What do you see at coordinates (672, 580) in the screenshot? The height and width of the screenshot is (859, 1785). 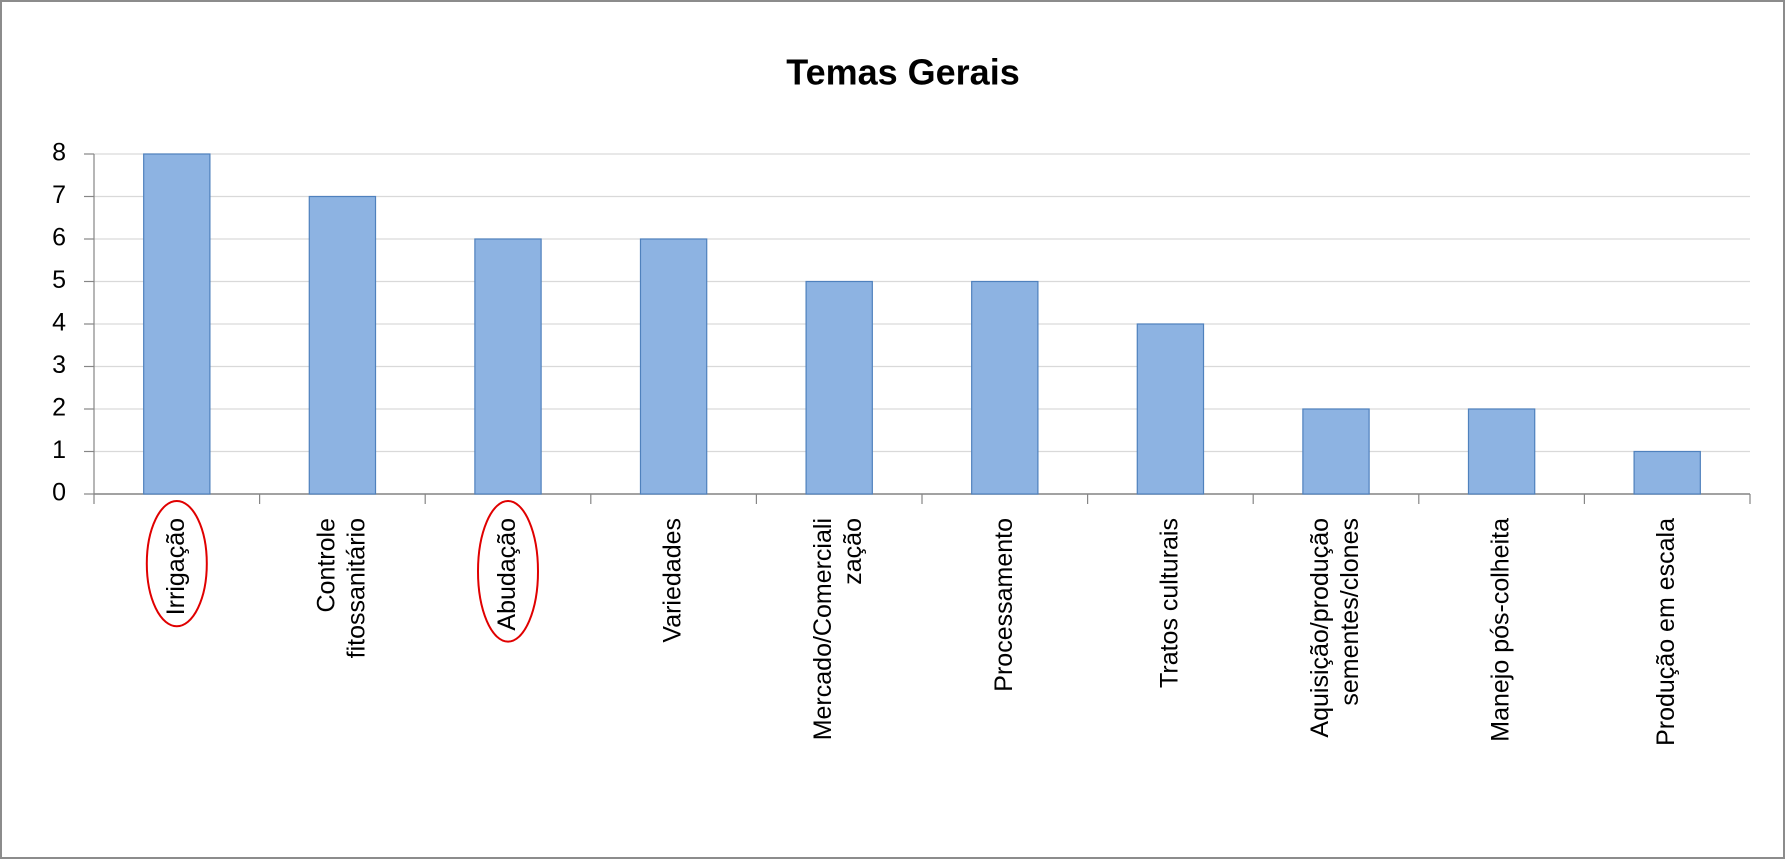 I see `x-tick-label: Variedades` at bounding box center [672, 580].